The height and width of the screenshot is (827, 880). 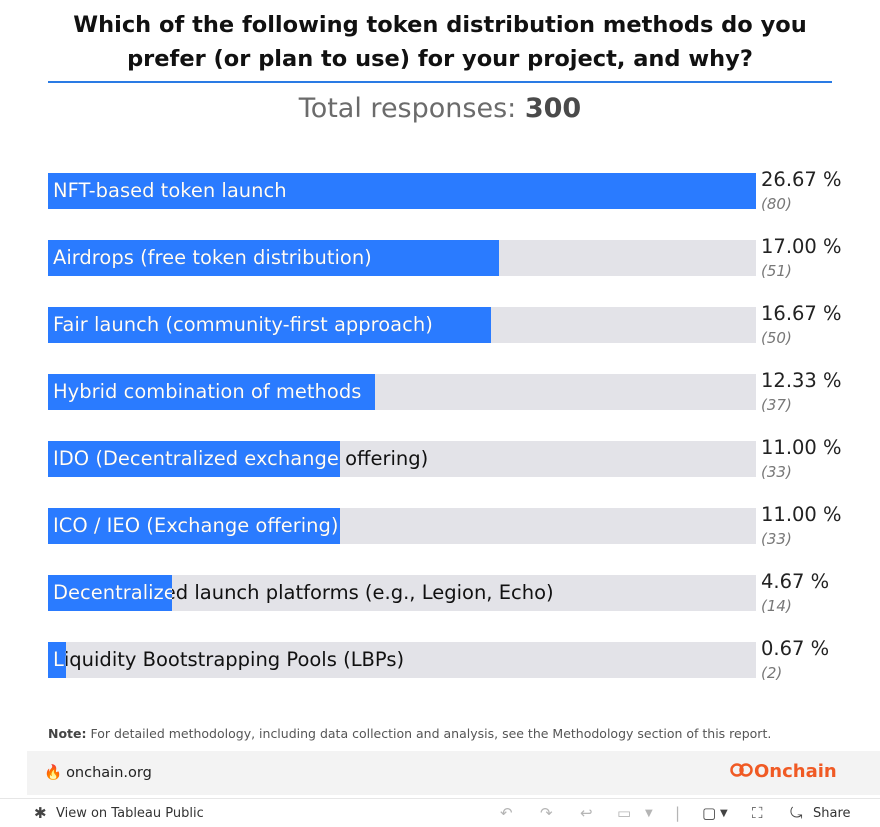 What do you see at coordinates (453, 773) in the screenshot?
I see `brand-footer` at bounding box center [453, 773].